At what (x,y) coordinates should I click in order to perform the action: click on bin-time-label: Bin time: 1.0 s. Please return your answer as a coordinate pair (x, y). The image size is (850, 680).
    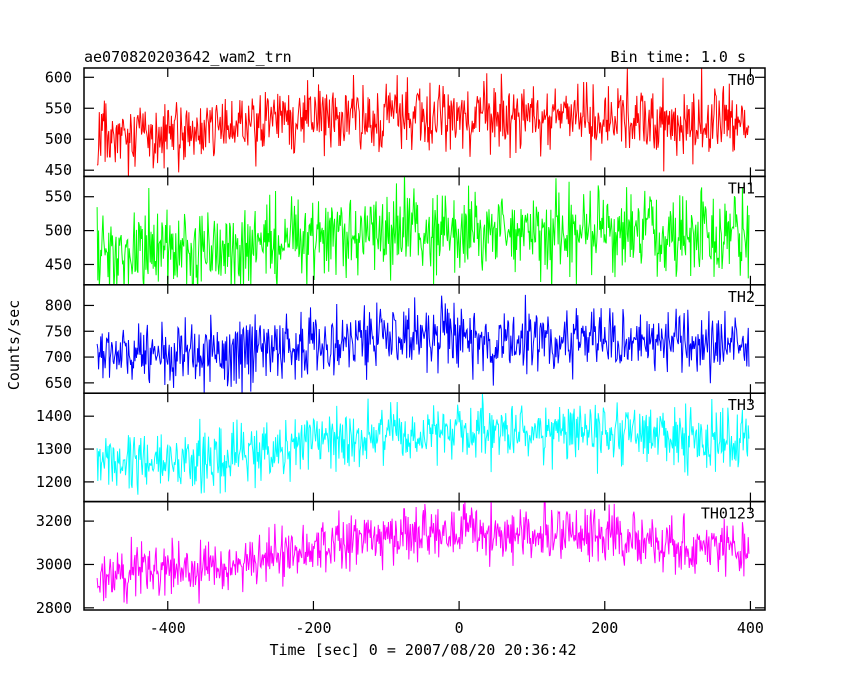
    Looking at the image, I should click on (678, 57).